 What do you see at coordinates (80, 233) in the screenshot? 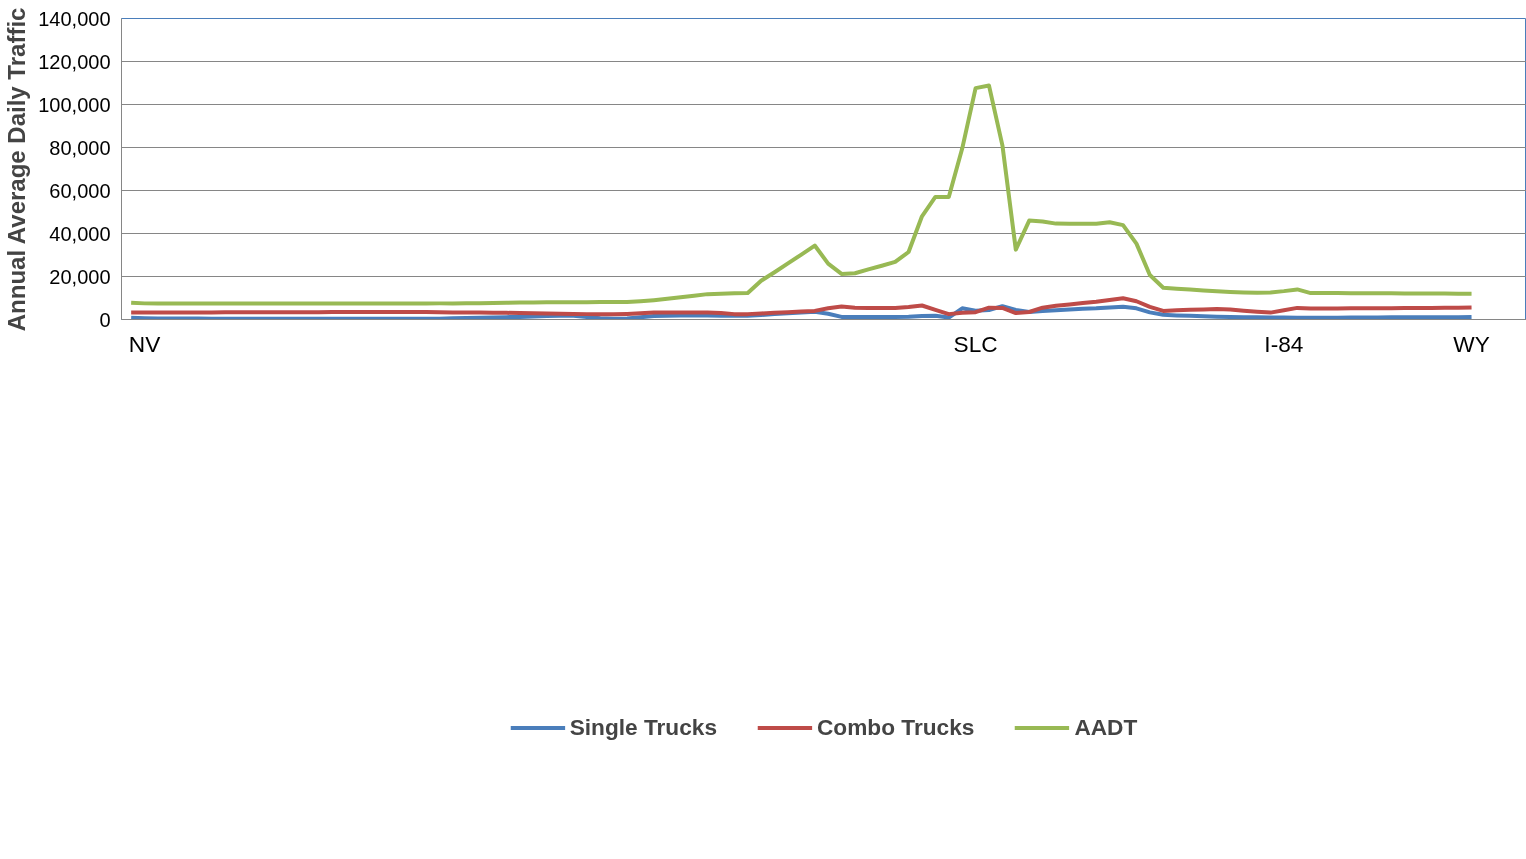
I see `y-tick-label: 40,000` at bounding box center [80, 233].